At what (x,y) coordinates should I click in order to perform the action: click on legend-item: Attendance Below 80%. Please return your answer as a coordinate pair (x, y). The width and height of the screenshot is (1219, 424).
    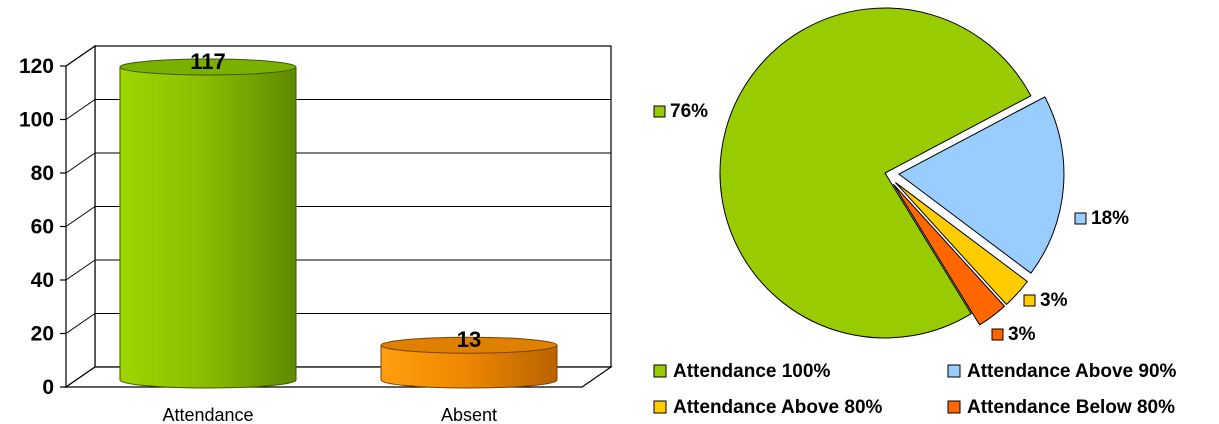
    Looking at the image, I should click on (1061, 407).